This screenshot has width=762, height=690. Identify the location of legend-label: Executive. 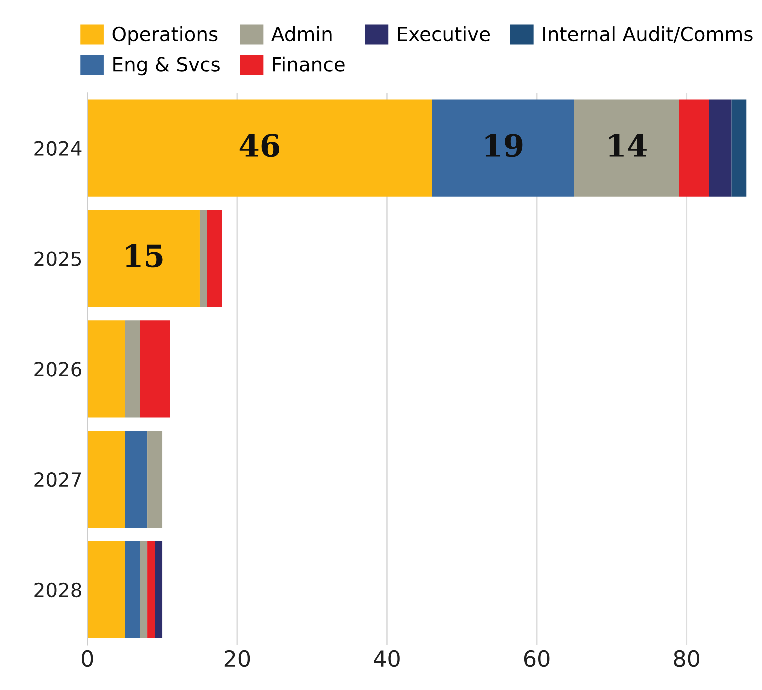
(444, 34).